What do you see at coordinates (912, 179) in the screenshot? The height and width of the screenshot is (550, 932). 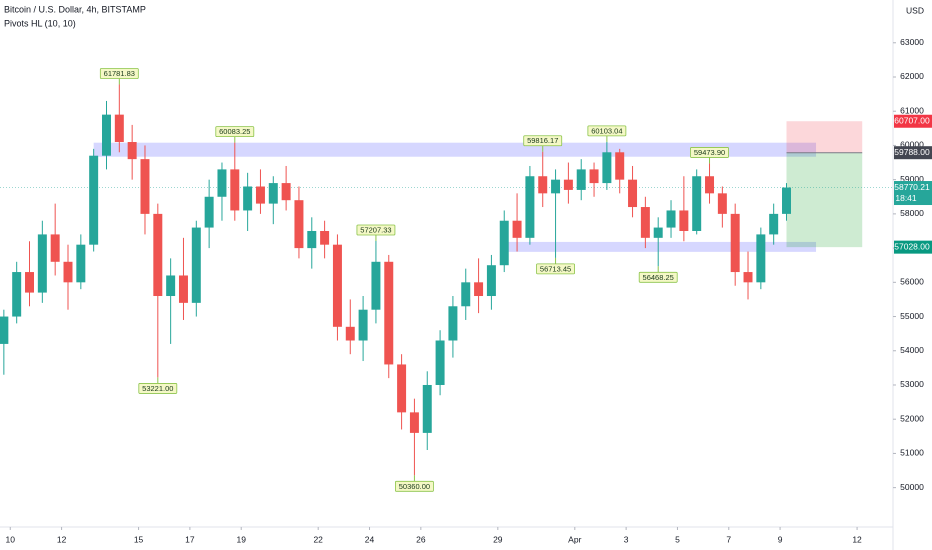 I see `y-tick-label: 59000` at bounding box center [912, 179].